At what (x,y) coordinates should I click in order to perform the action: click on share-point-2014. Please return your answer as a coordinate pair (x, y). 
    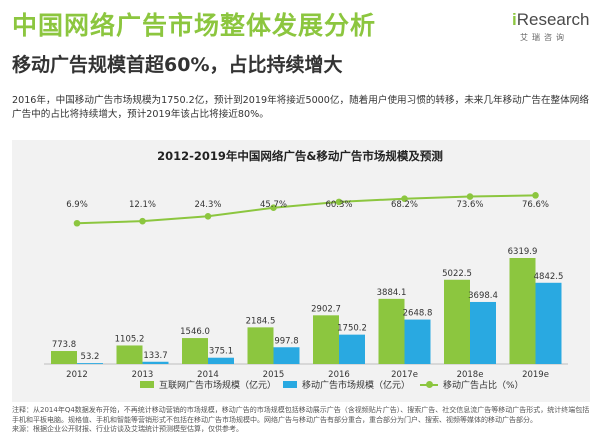
    Looking at the image, I should click on (208, 216).